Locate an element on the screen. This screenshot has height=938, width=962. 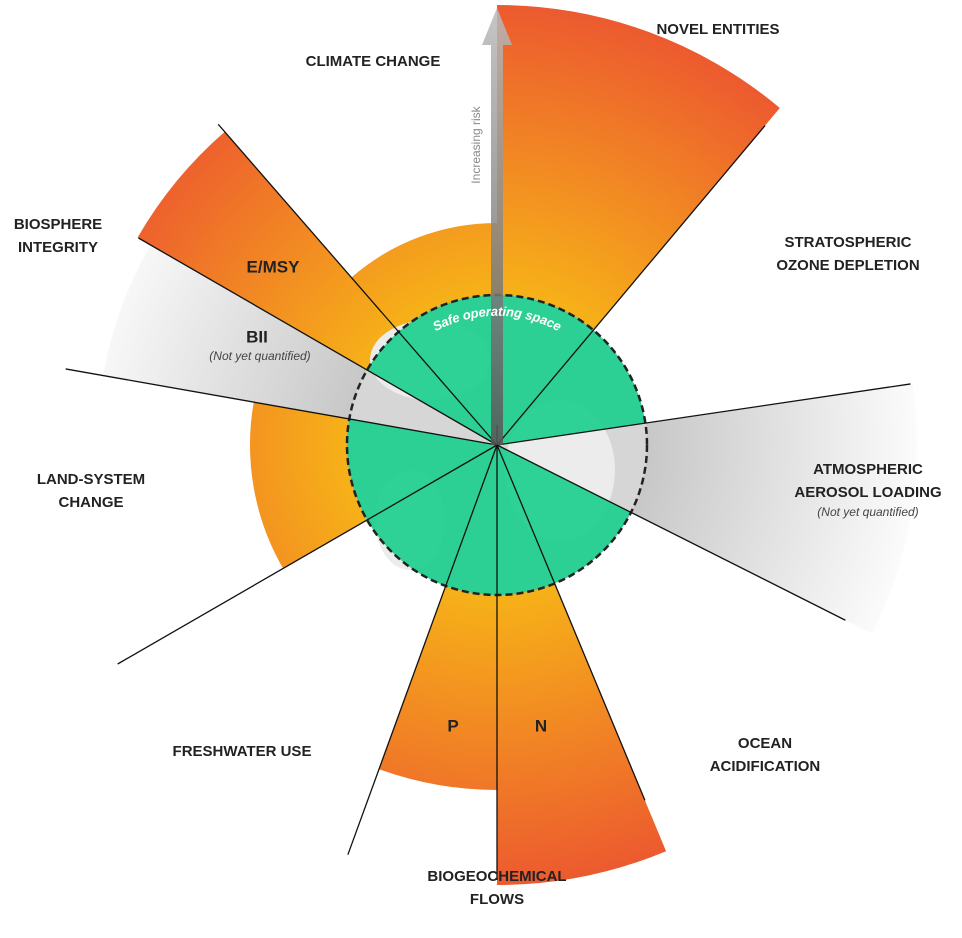
boundary-label: ATMOSPHERIC is located at coordinates (868, 469).